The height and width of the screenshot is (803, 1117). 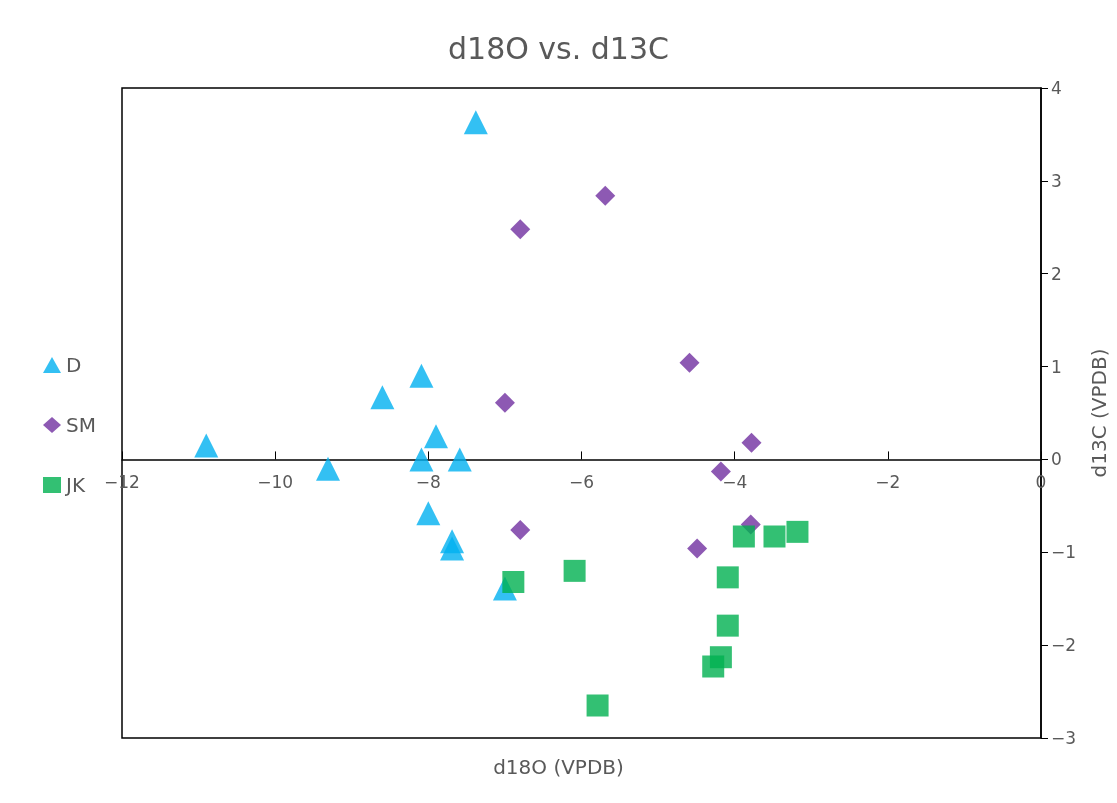 I want to click on x-axis-title: d18O (VPDB), so click(x=558, y=767).